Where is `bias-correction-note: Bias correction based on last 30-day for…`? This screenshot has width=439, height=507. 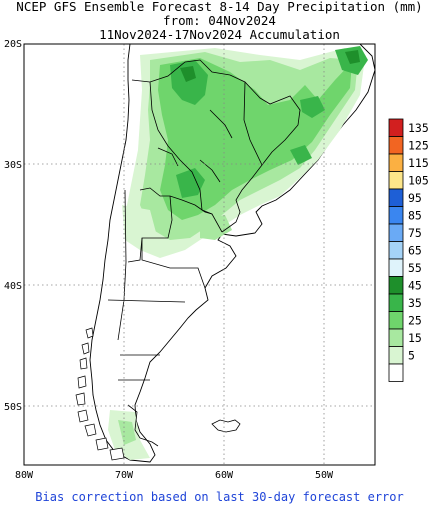 bias-correction-note: Bias correction based on last 30-day for… is located at coordinates (219, 497).